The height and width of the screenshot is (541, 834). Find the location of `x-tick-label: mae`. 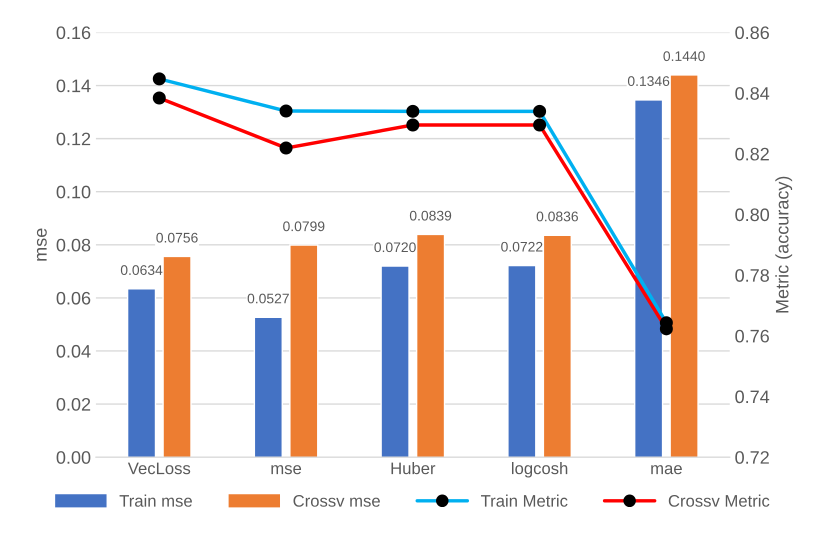

x-tick-label: mae is located at coordinates (666, 469).